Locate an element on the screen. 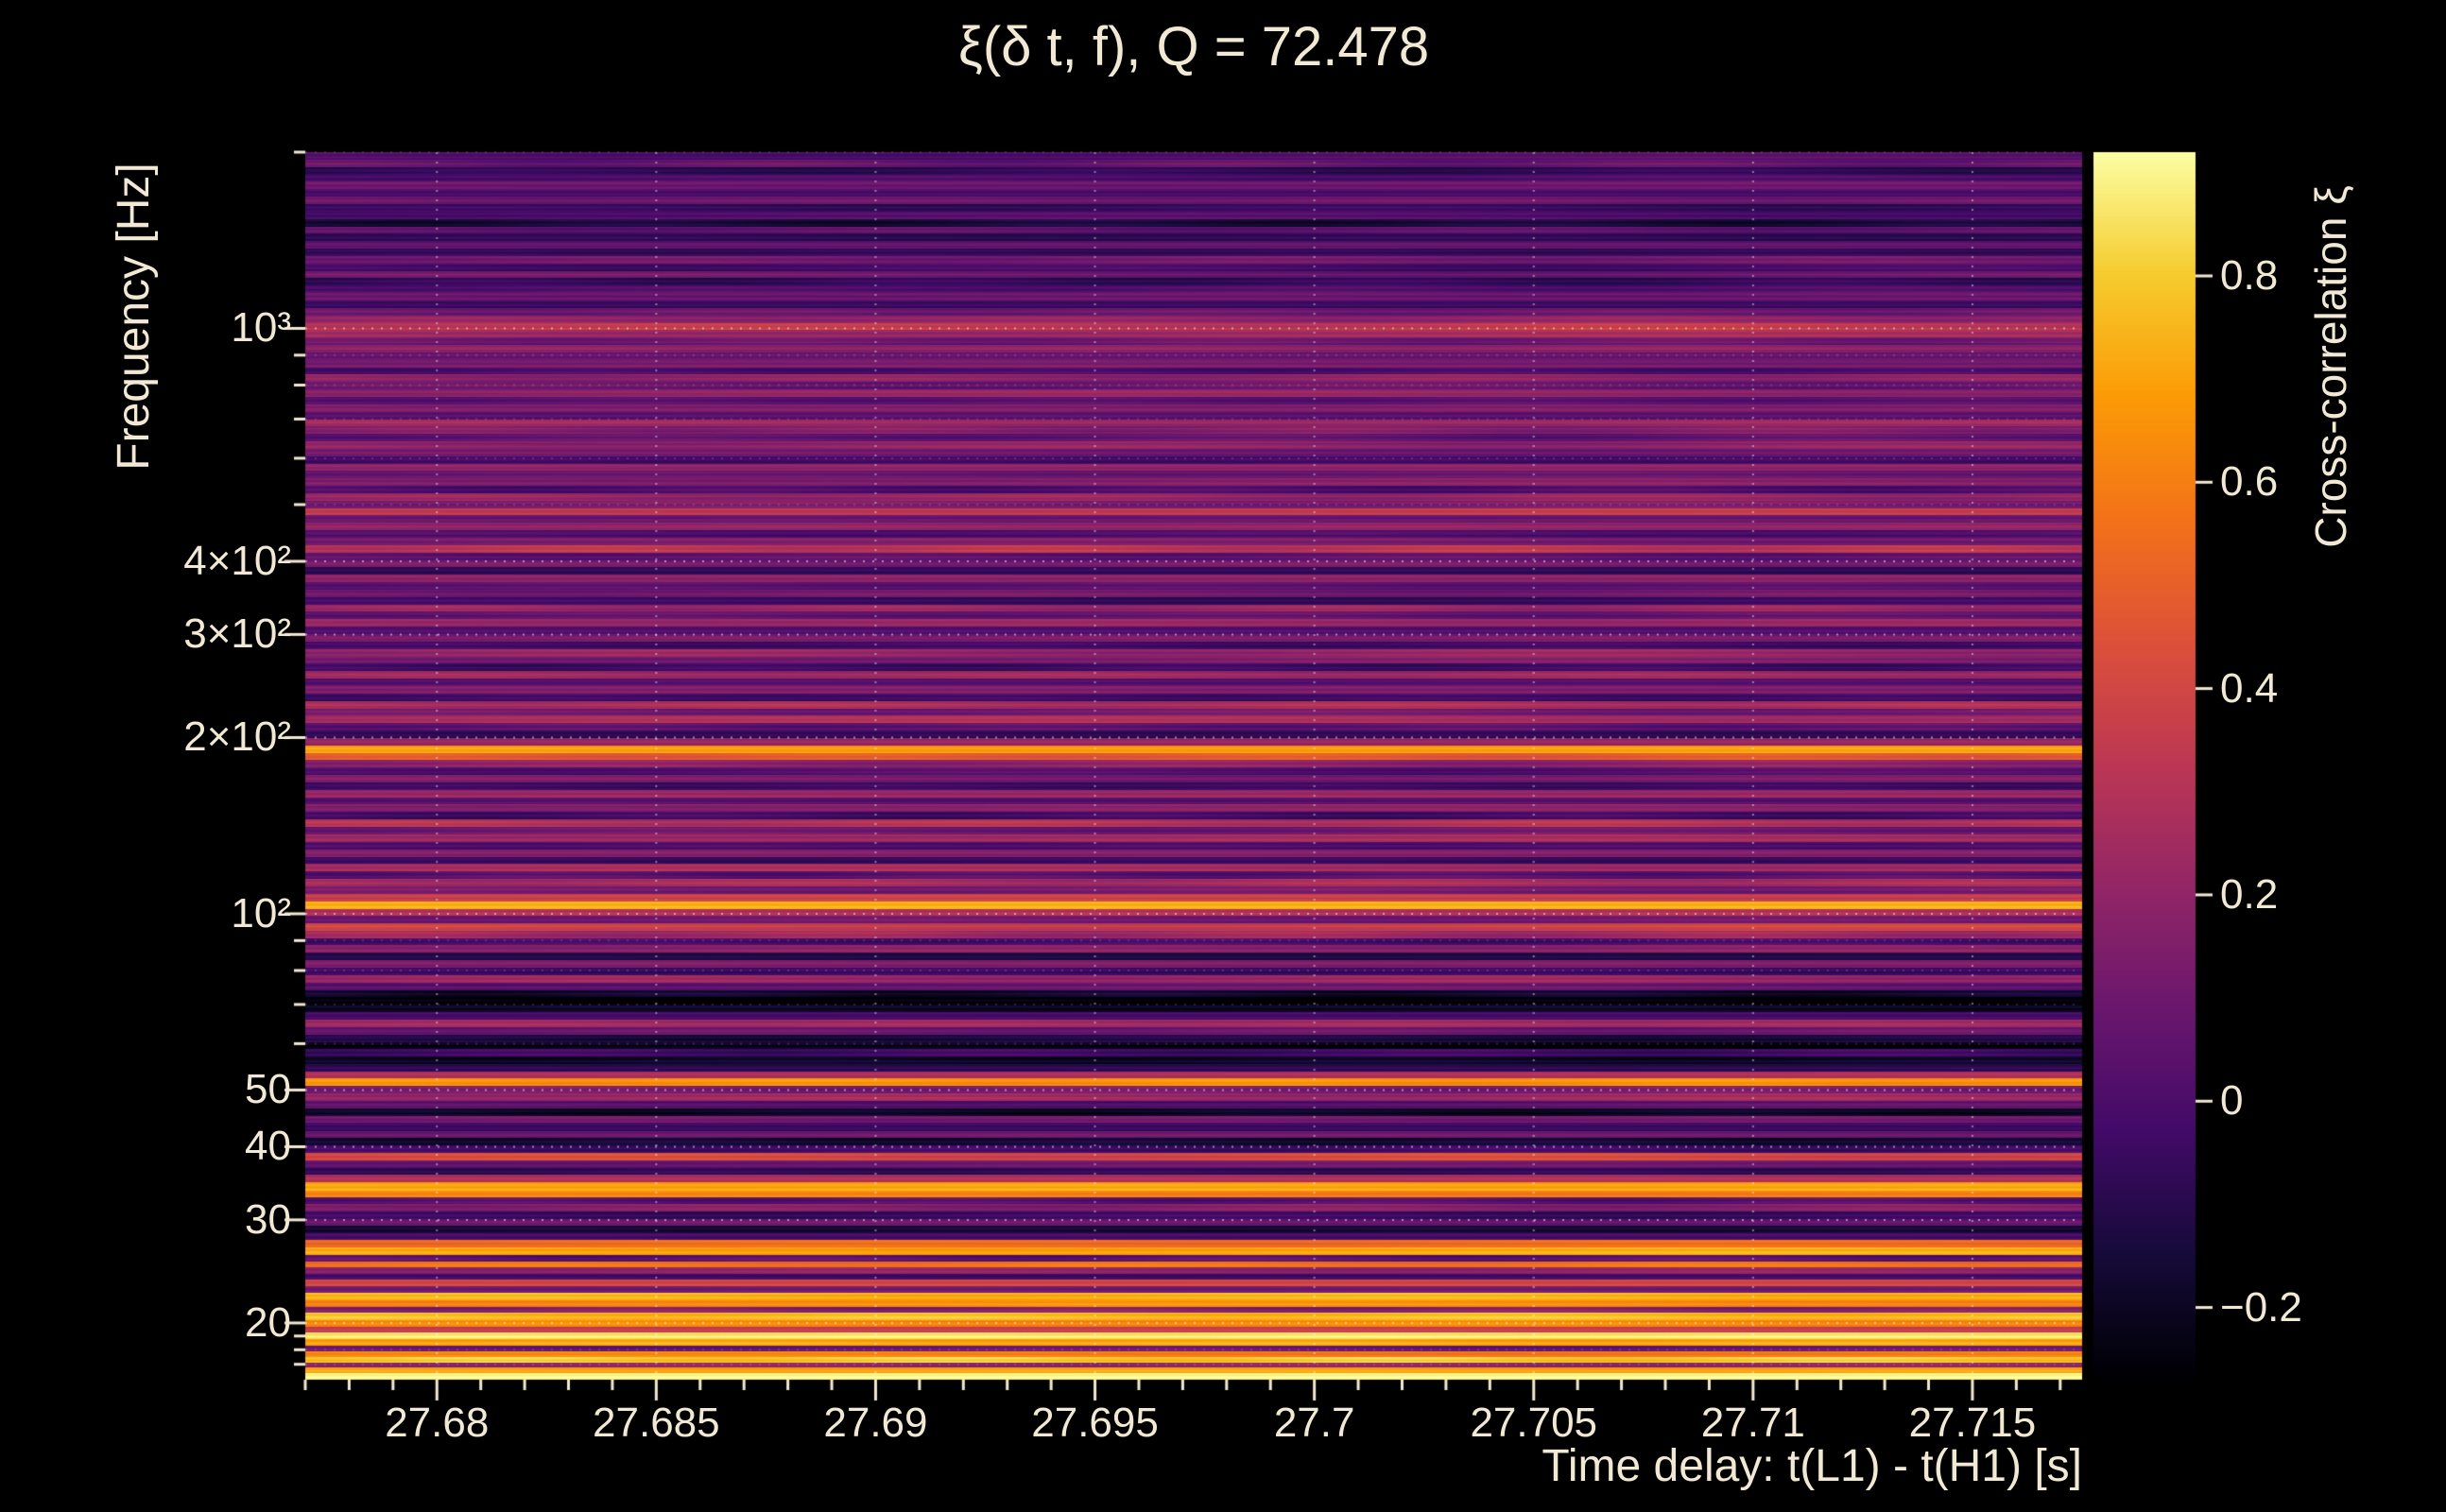 The height and width of the screenshot is (1512, 2446). x-tick-label: 27.68 is located at coordinates (437, 1423).